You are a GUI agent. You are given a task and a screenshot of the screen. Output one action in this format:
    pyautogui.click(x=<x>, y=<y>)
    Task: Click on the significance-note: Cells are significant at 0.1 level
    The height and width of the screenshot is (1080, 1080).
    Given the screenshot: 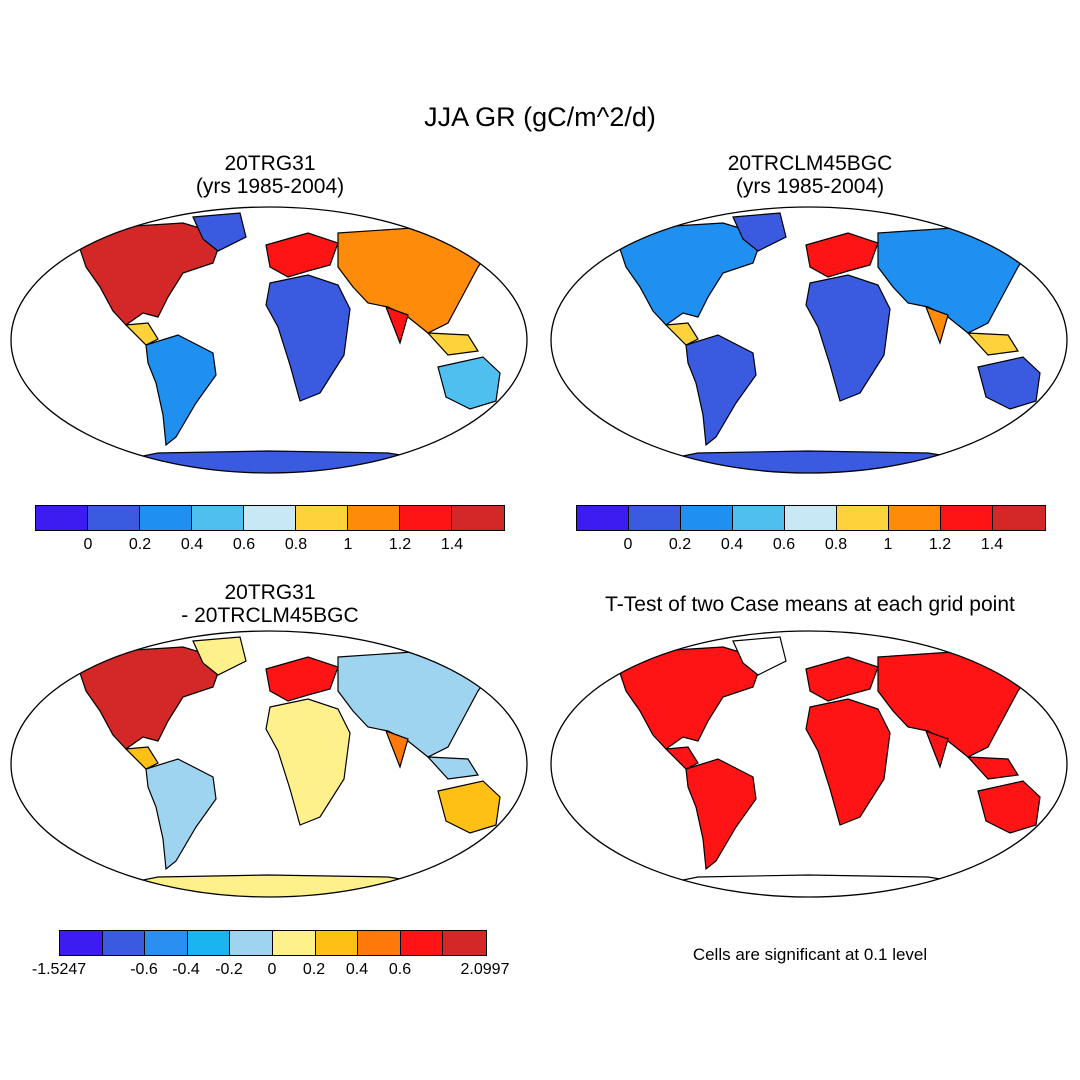 What is the action you would take?
    pyautogui.click(x=810, y=954)
    